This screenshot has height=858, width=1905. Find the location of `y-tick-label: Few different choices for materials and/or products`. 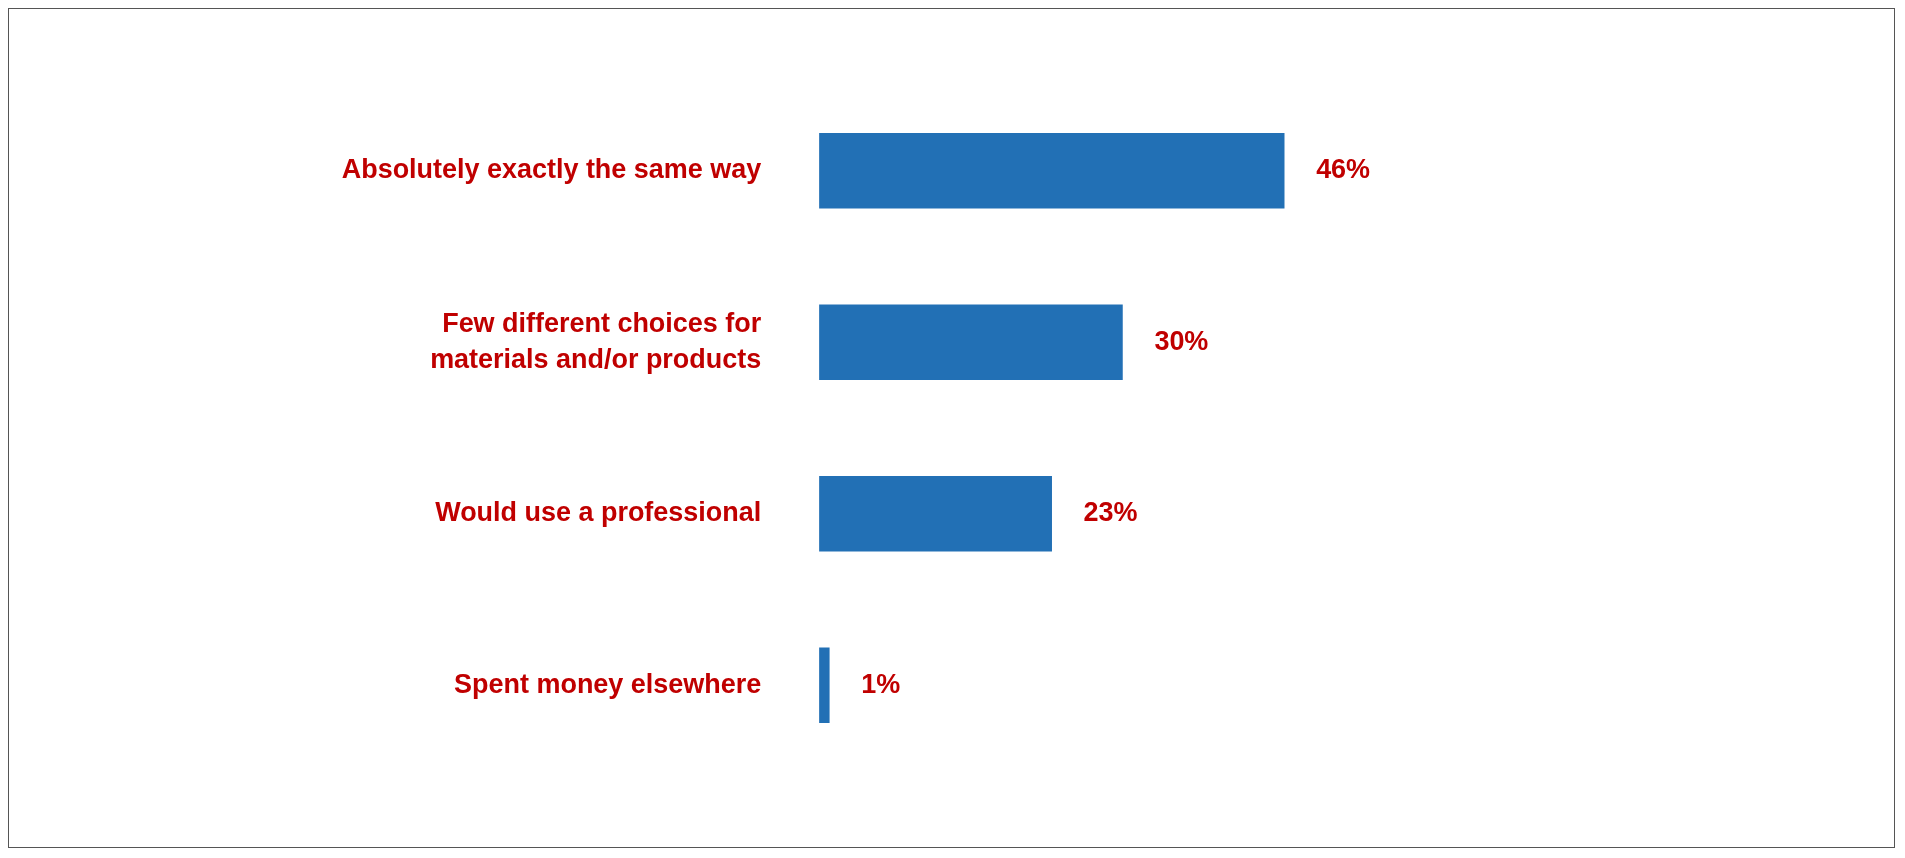

y-tick-label: Few different choices for materials and/or products is located at coordinates (596, 340).